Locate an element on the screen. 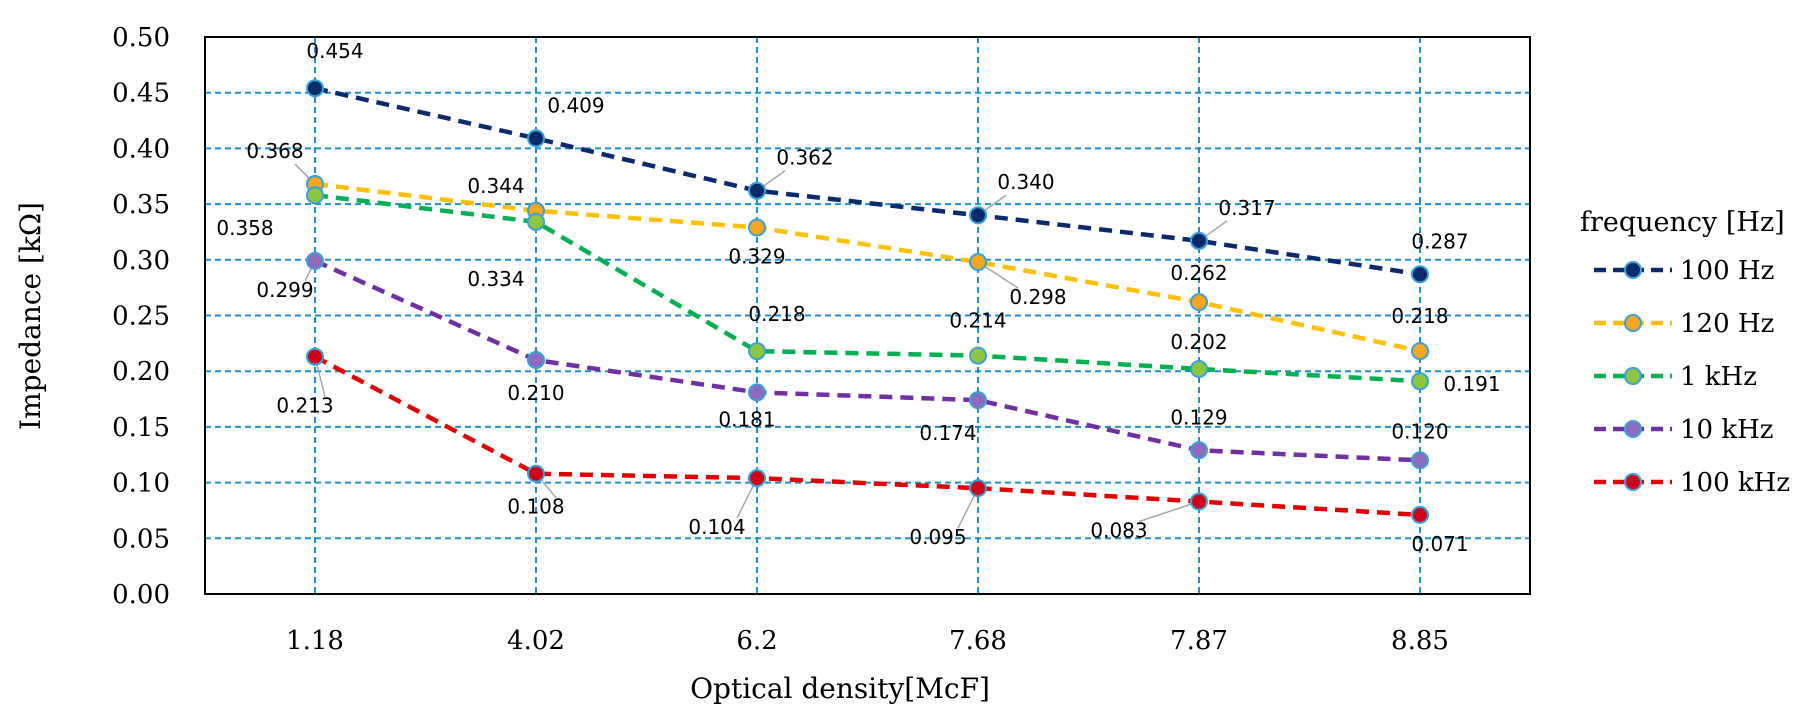 The height and width of the screenshot is (721, 1817). data-label: 0.317 is located at coordinates (1246, 208).